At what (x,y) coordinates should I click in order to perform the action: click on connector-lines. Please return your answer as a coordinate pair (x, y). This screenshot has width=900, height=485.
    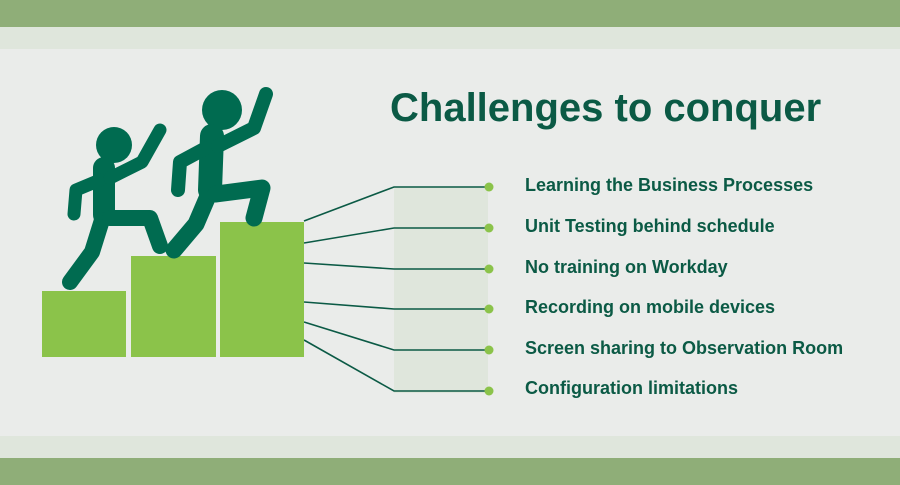
    Looking at the image, I should click on (395, 289).